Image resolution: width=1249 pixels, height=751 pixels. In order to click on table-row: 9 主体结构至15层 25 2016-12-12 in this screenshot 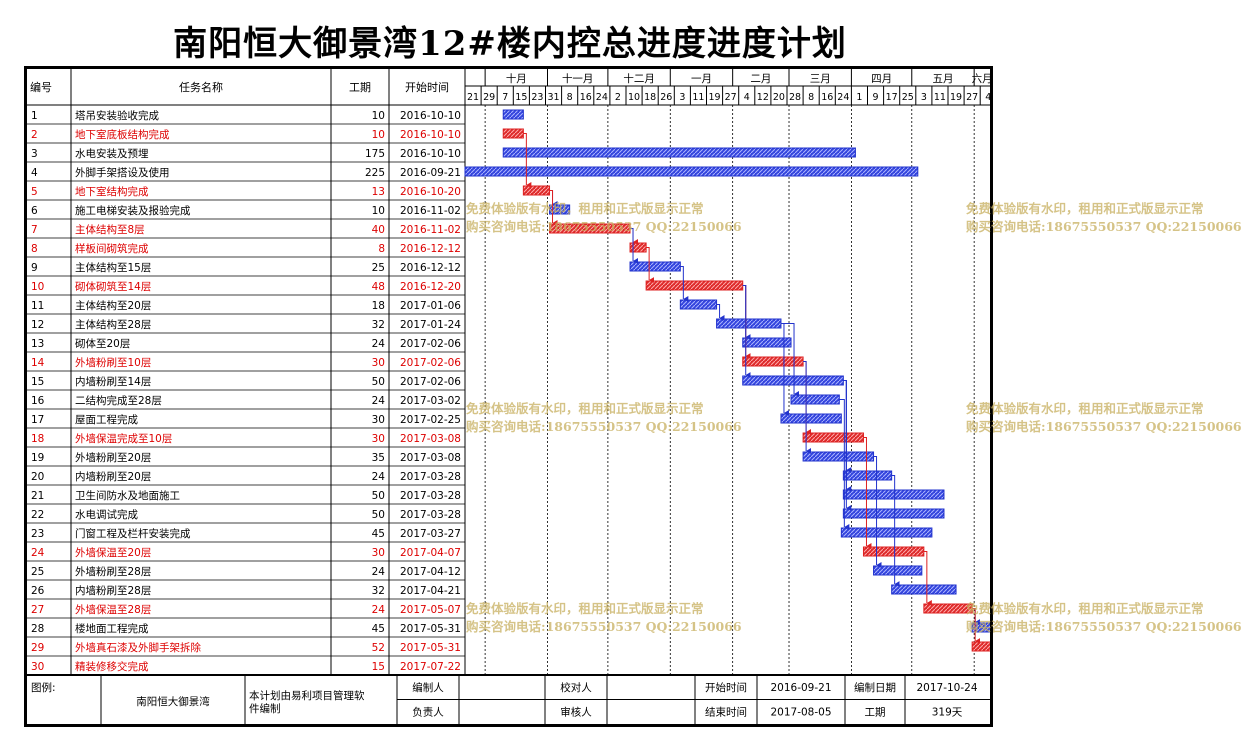, I will do `click(246, 267)`.